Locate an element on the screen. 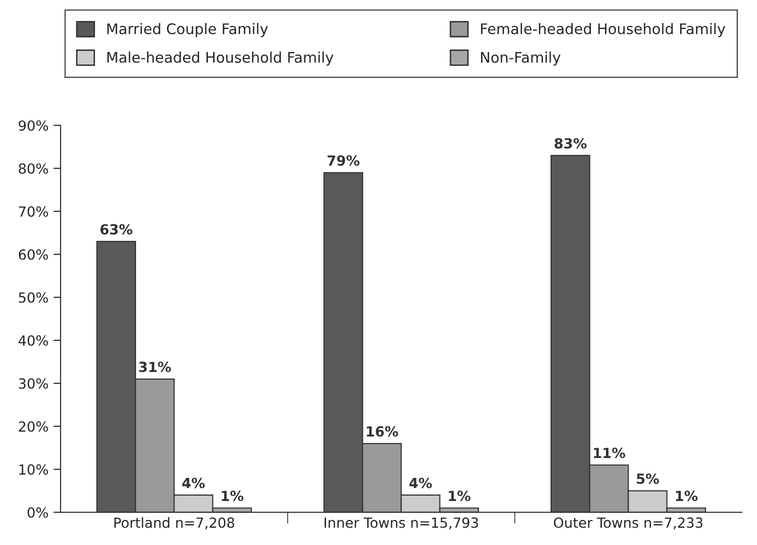 The image size is (757, 545). data-label: 5% is located at coordinates (647, 478).